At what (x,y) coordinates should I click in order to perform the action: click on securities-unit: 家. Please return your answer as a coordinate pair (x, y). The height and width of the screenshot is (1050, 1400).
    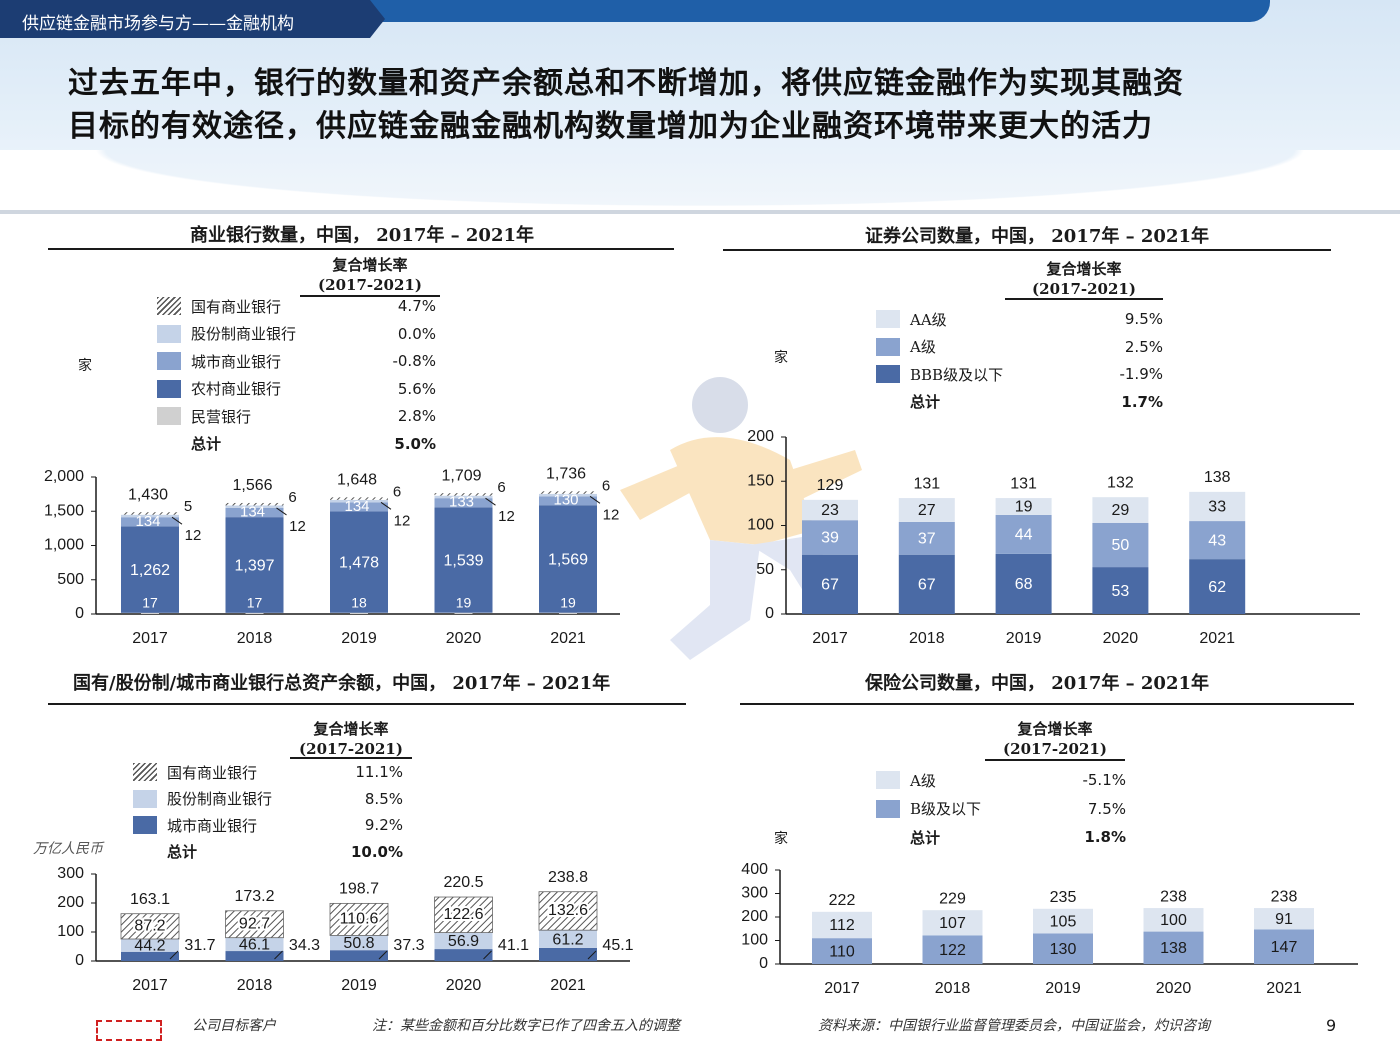
    Looking at the image, I should click on (781, 358).